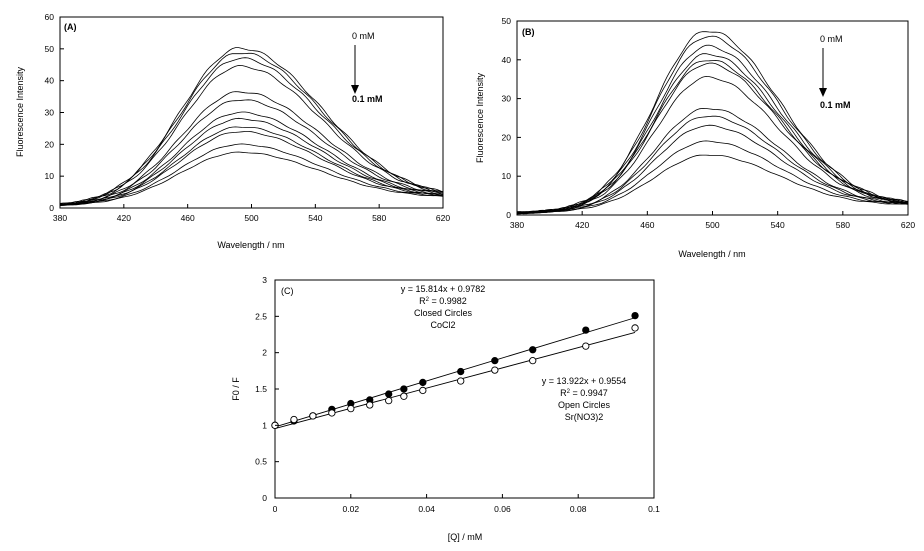 The image size is (924, 551). Describe the element at coordinates (443, 289) in the screenshot. I see `fit-equation-cocl2: y = 15.814x + 0.9782` at that location.